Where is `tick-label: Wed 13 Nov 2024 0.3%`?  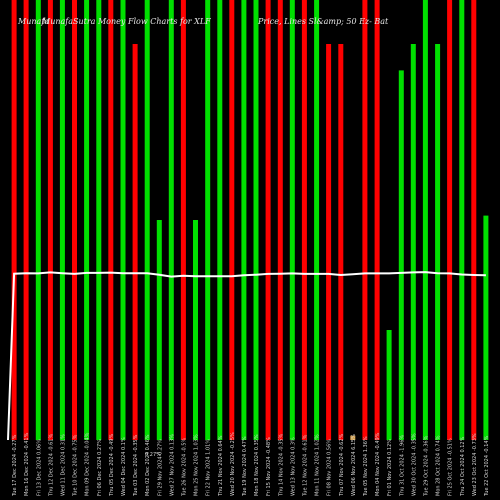 tick-label: Wed 13 Nov 2024 0.3% is located at coordinates (293, 466).